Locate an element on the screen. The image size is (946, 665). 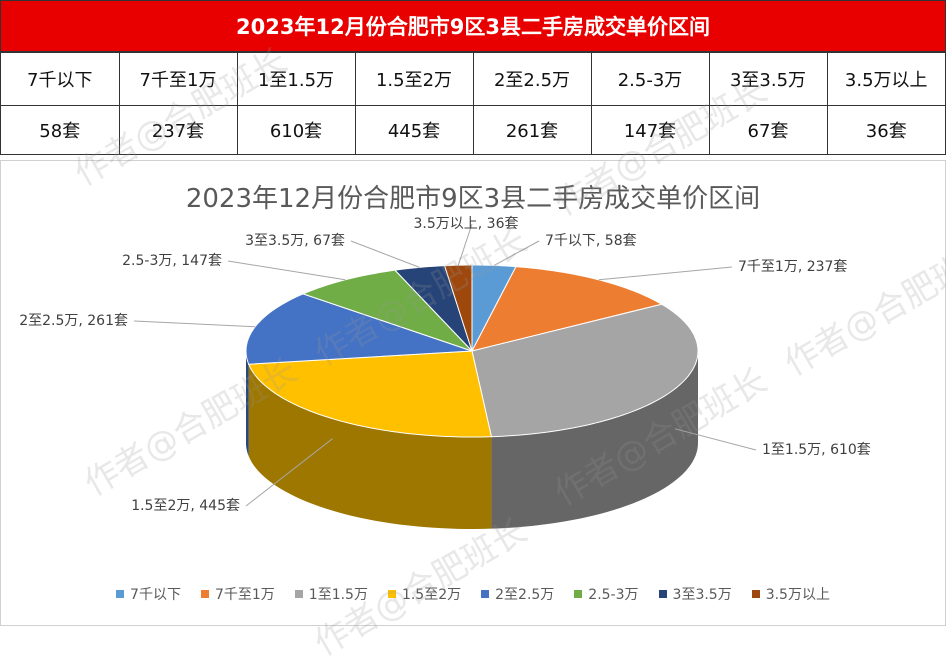
count-cell: 237套 is located at coordinates (178, 129).